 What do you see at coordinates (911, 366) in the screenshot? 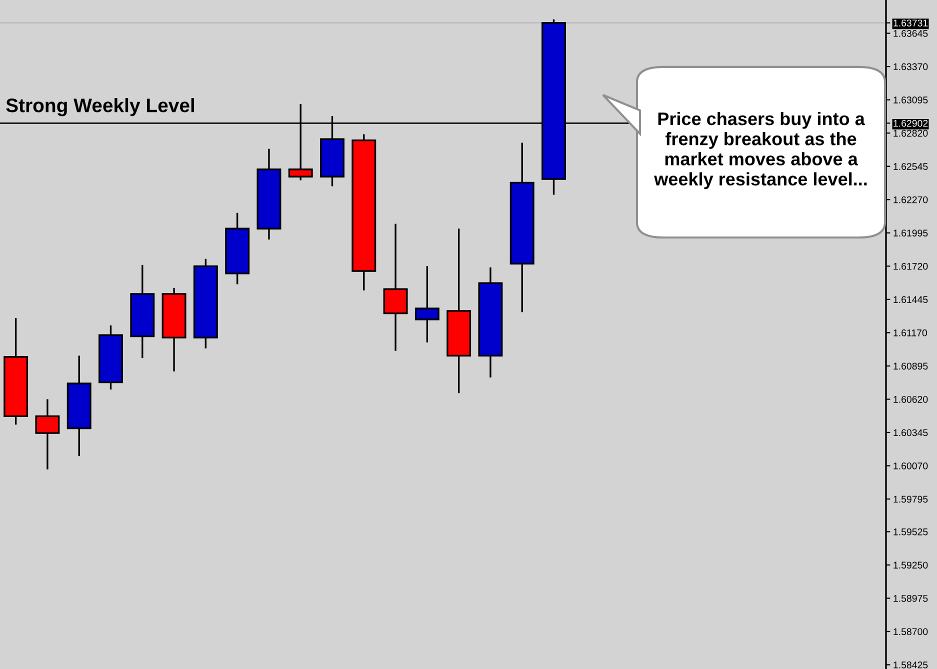
I see `y-tick-label: 1.60895` at bounding box center [911, 366].